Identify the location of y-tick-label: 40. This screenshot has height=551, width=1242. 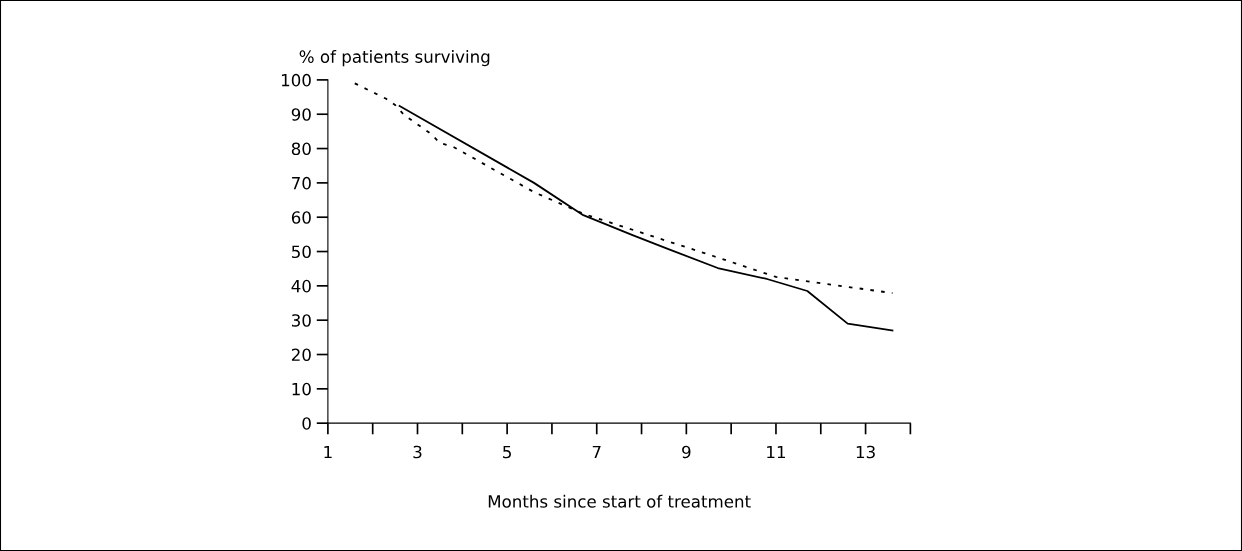
(301, 286).